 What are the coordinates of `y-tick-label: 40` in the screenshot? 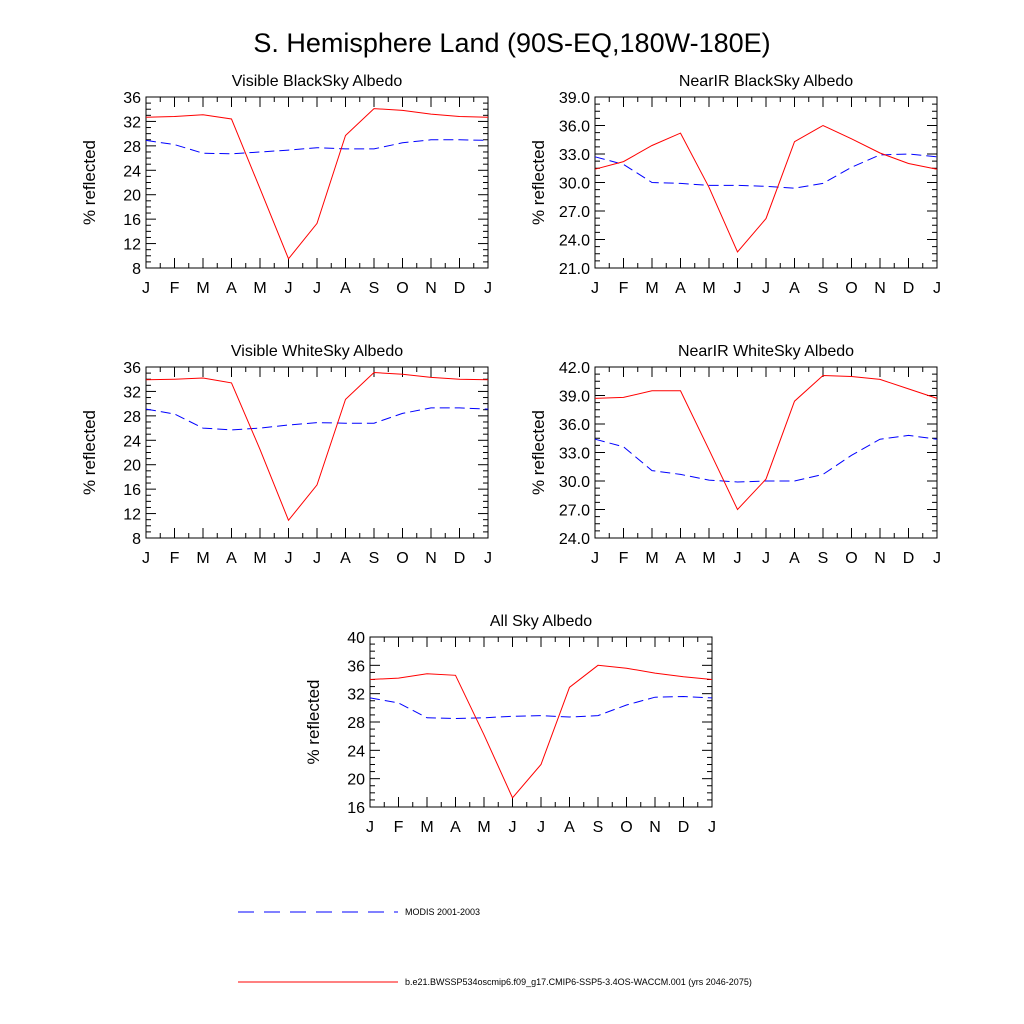 It's located at (356, 638).